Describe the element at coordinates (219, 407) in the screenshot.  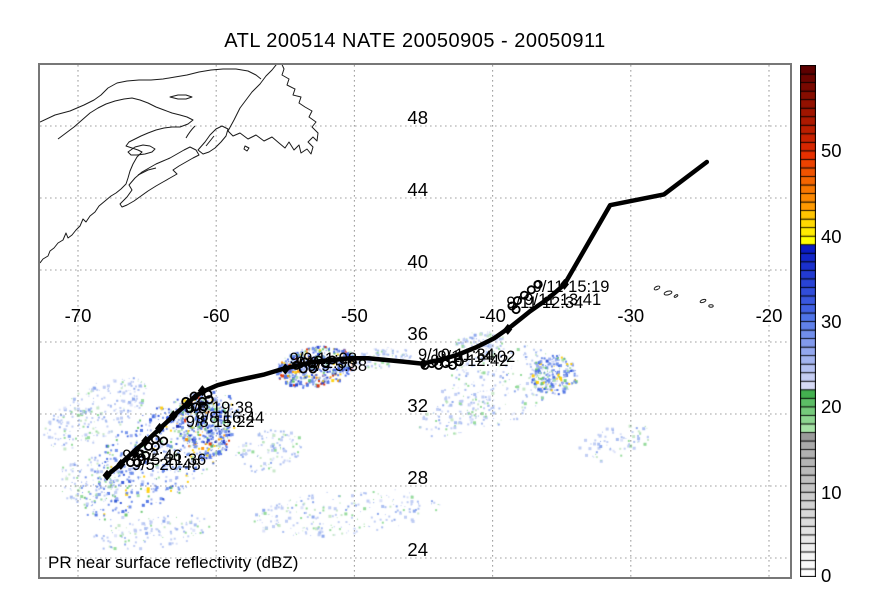
I see `overpass-time-label: 9/8 19:38` at that location.